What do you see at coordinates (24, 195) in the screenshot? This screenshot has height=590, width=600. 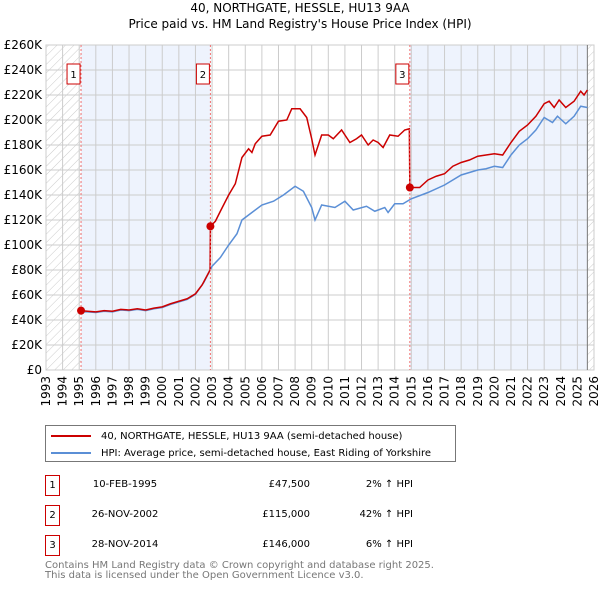 I see `y-tick-label: £140K` at bounding box center [24, 195].